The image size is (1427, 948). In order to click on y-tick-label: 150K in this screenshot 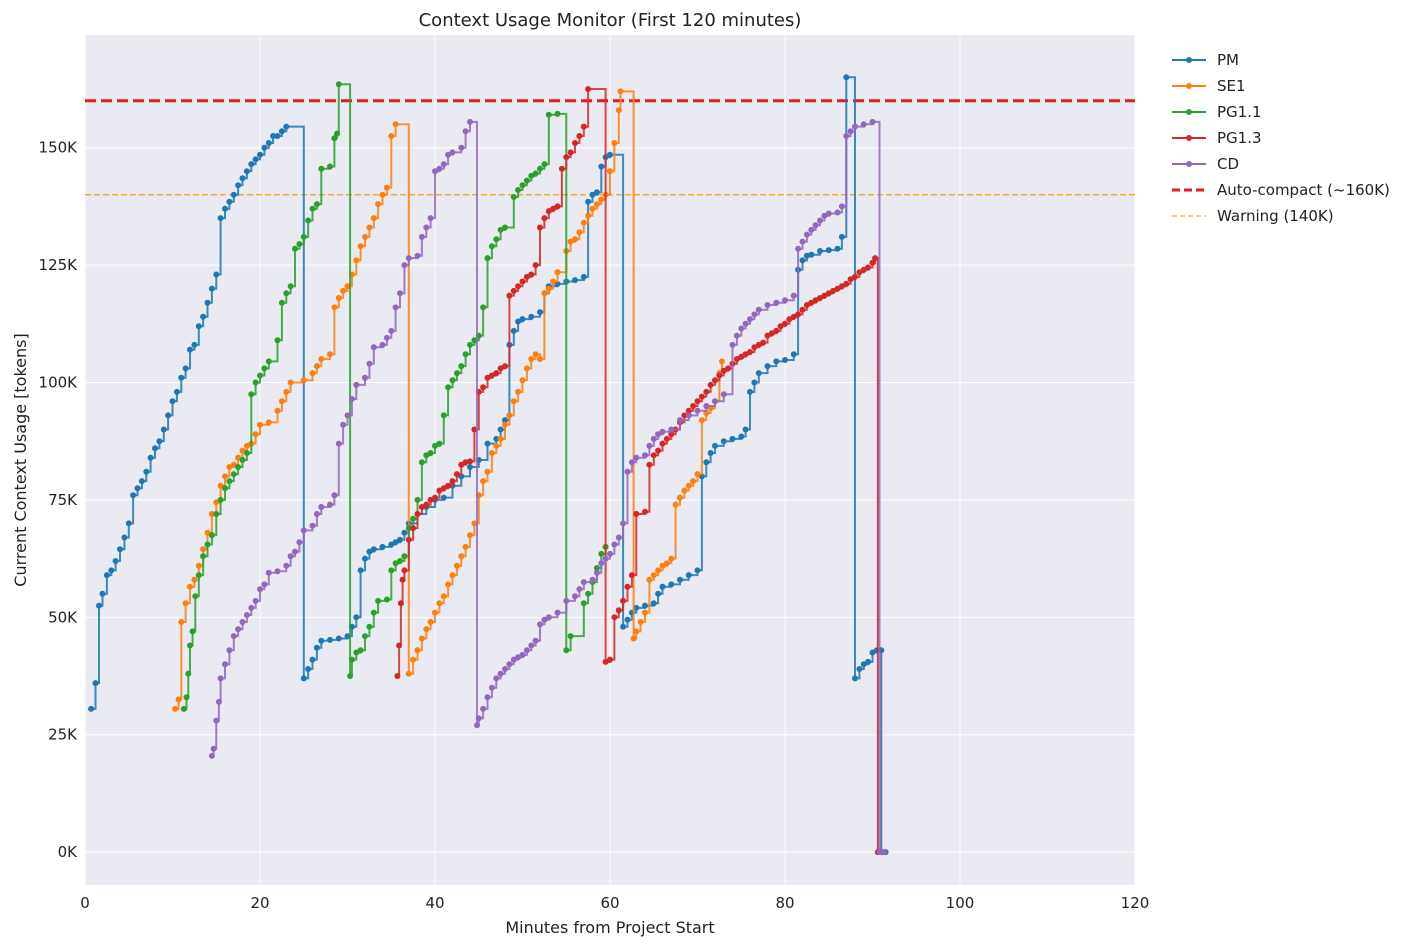, I will do `click(59, 148)`.